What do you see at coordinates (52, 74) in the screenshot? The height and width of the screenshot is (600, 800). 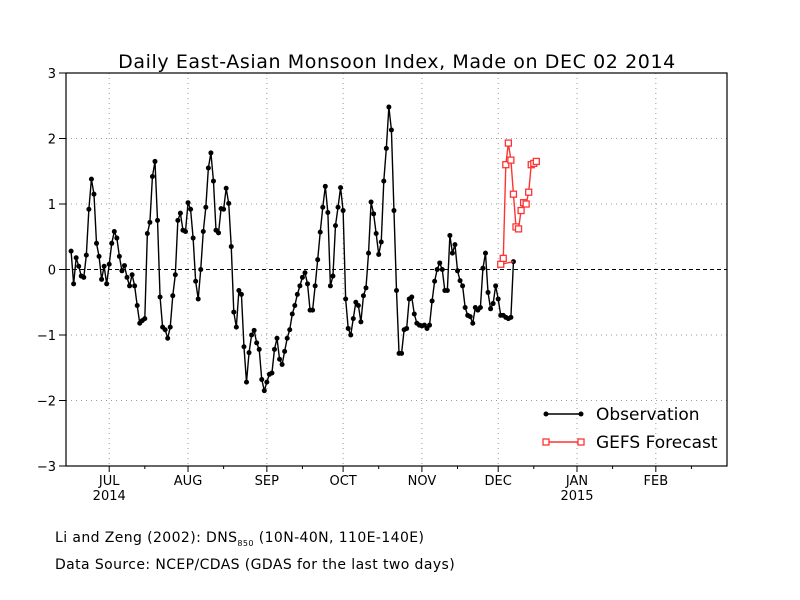 I see `y-tick-label: 3` at bounding box center [52, 74].